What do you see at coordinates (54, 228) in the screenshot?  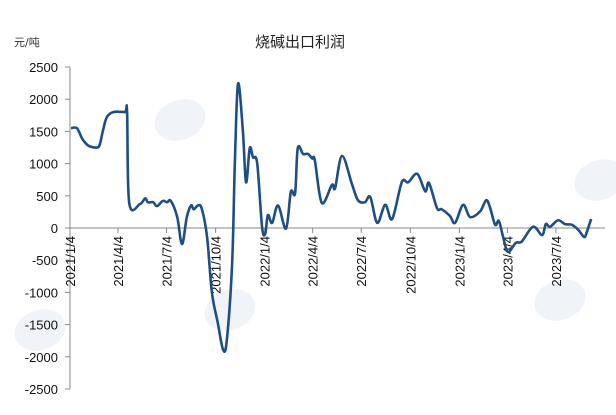 I see `y-tick-label: 0` at bounding box center [54, 228].